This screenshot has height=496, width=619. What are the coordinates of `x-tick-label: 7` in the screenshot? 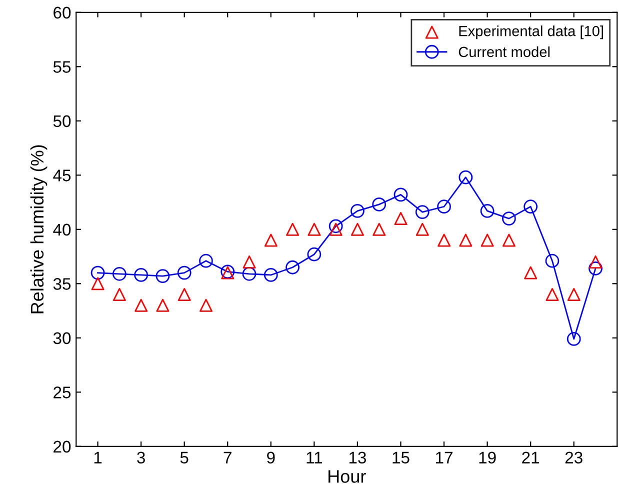 It's located at (228, 458).